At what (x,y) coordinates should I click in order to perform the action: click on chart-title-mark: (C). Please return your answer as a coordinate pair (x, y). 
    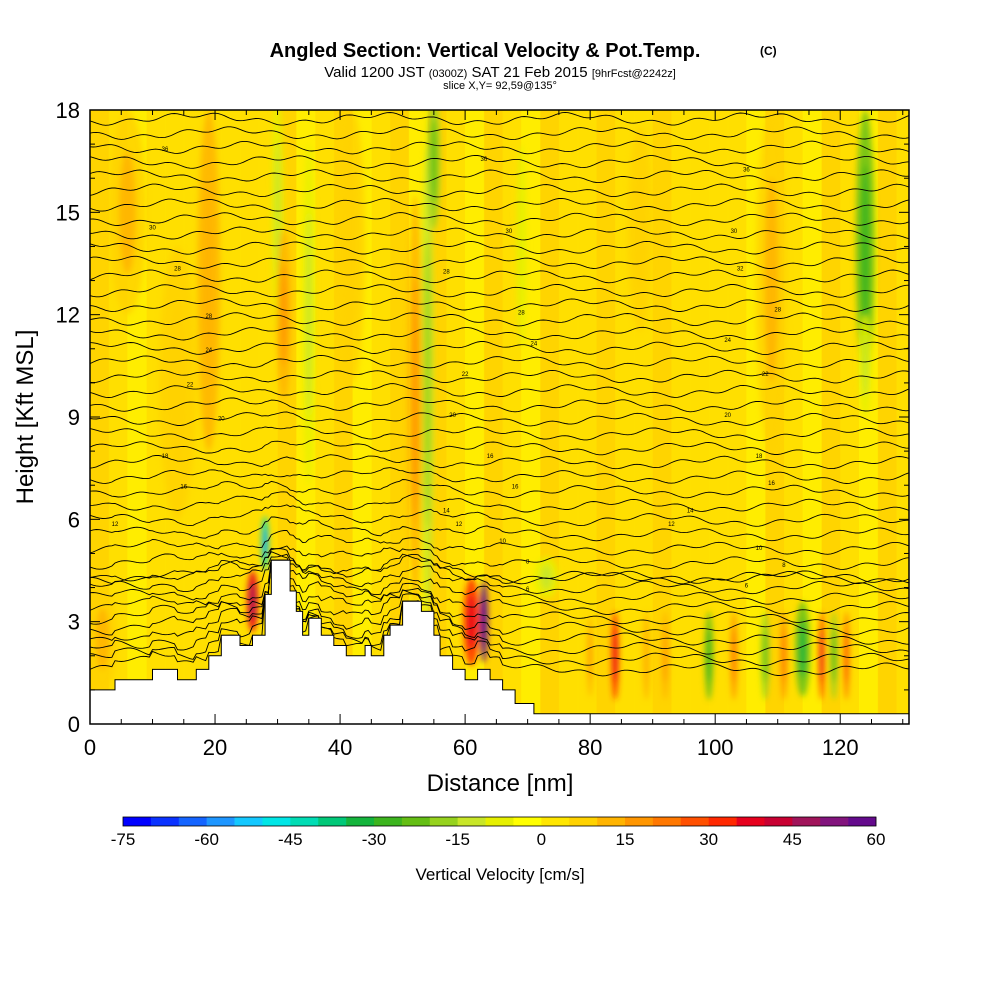
    Looking at the image, I should click on (768, 51).